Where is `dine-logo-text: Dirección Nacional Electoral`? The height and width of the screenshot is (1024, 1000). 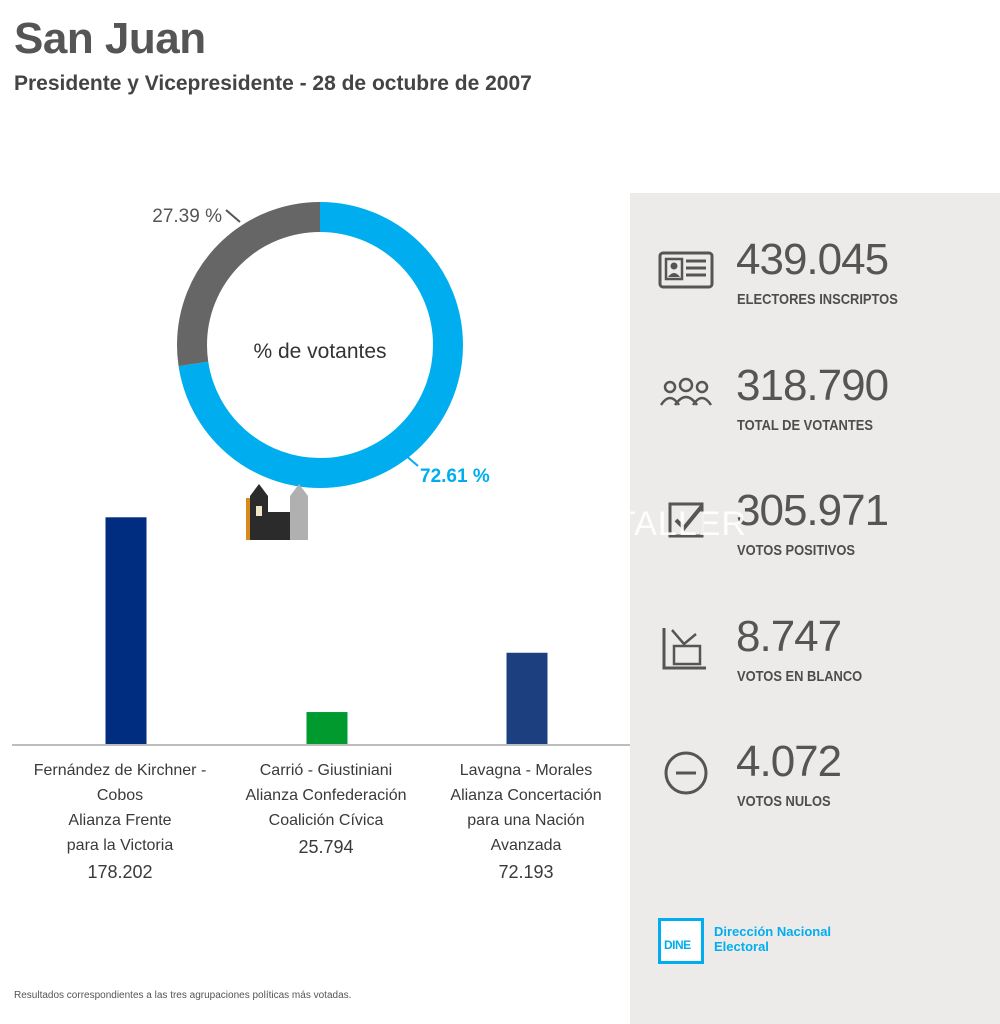 dine-logo-text: Dirección Nacional Electoral is located at coordinates (773, 939).